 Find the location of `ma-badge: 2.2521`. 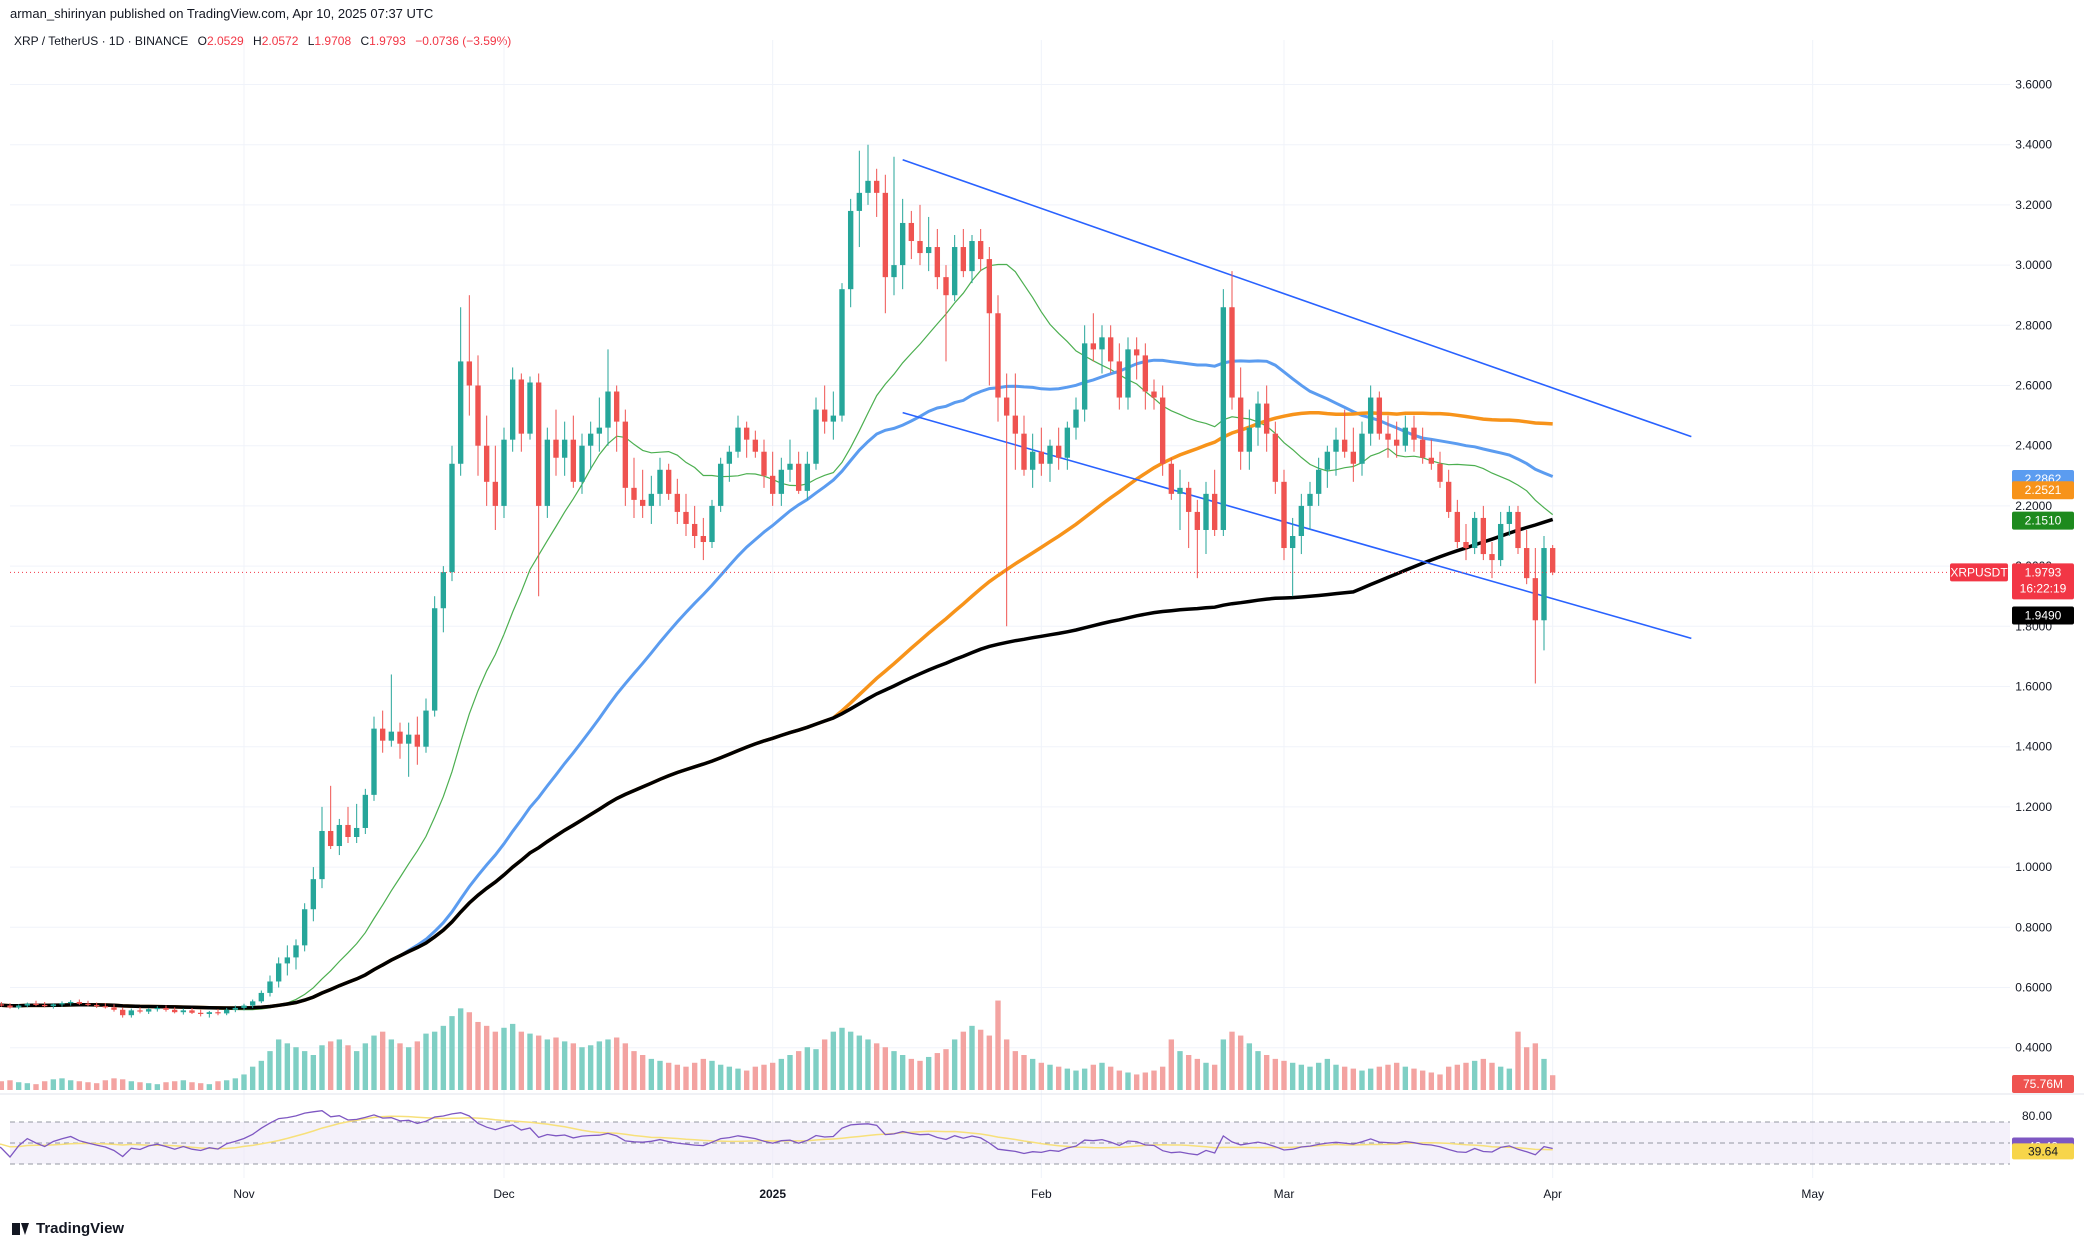

ma-badge: 2.2521 is located at coordinates (2043, 490).